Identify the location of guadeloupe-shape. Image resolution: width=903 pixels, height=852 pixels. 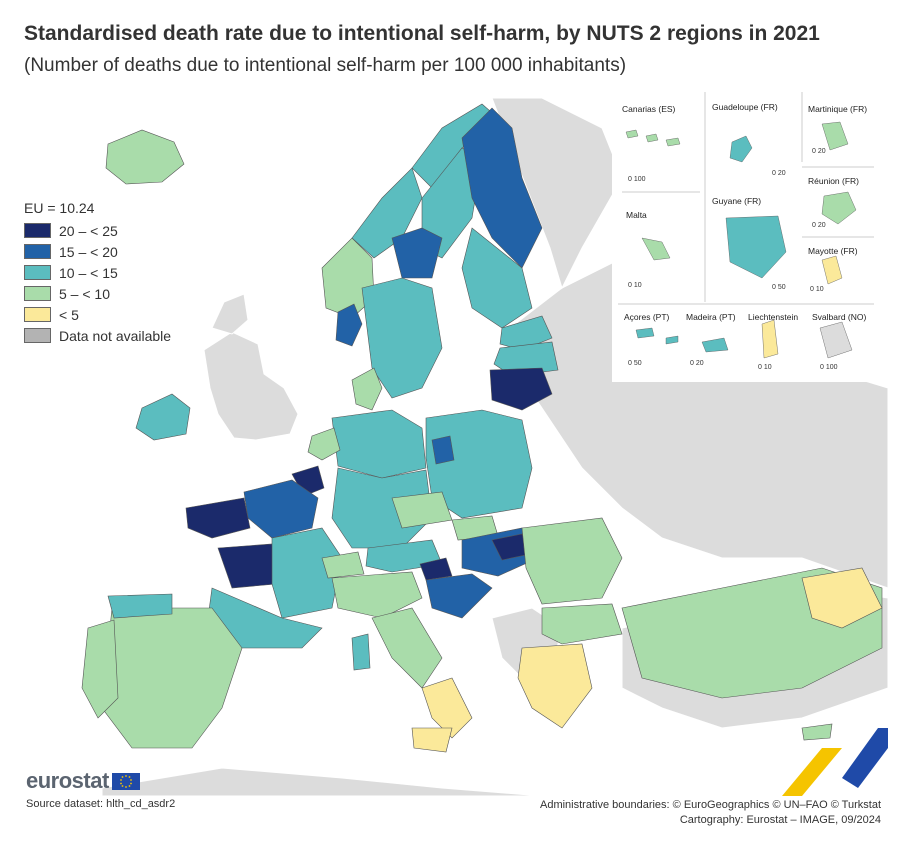
(741, 149).